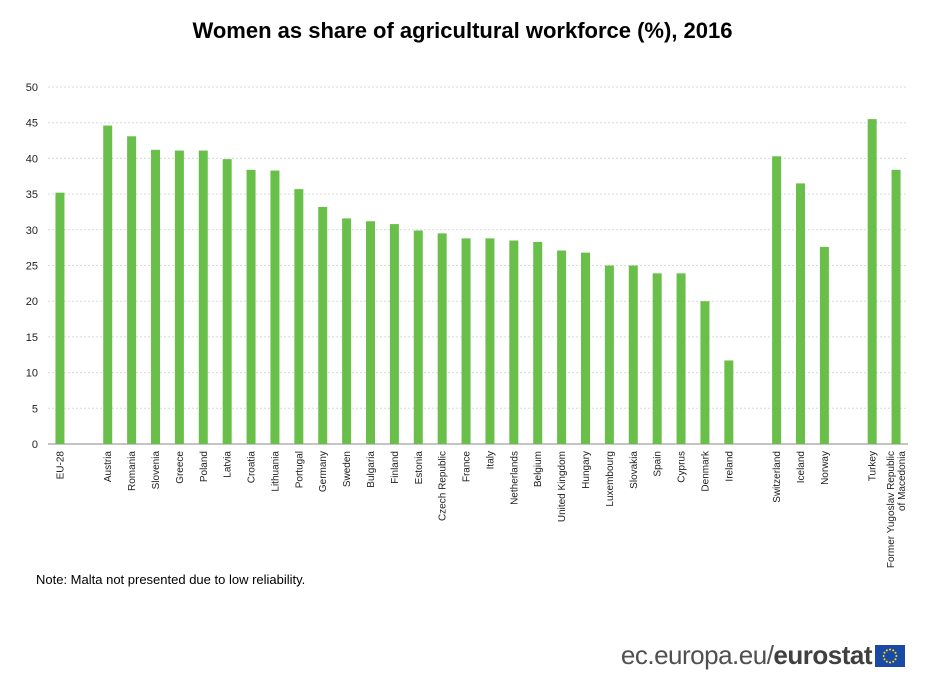 Image resolution: width=925 pixels, height=684 pixels. Describe the element at coordinates (32, 374) in the screenshot. I see `y-tick-label: 10` at that location.